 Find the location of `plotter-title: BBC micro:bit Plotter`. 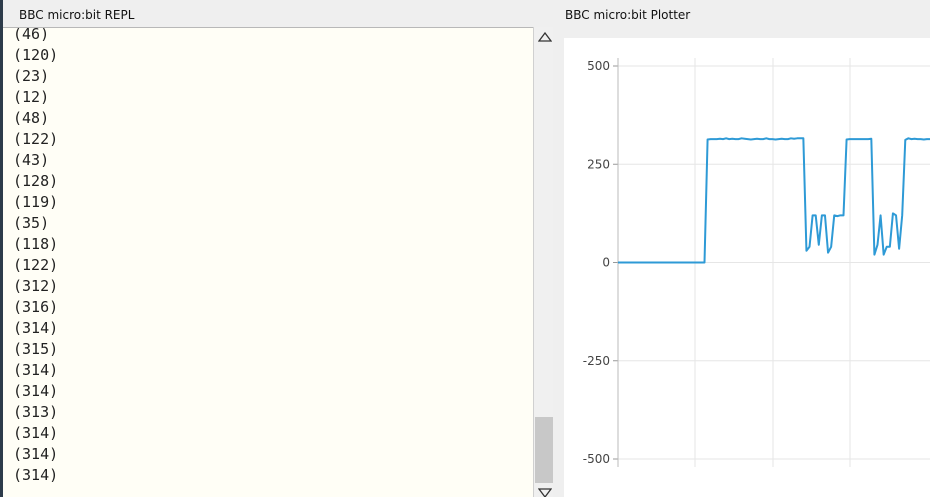

plotter-title: BBC micro:bit Plotter is located at coordinates (628, 15).